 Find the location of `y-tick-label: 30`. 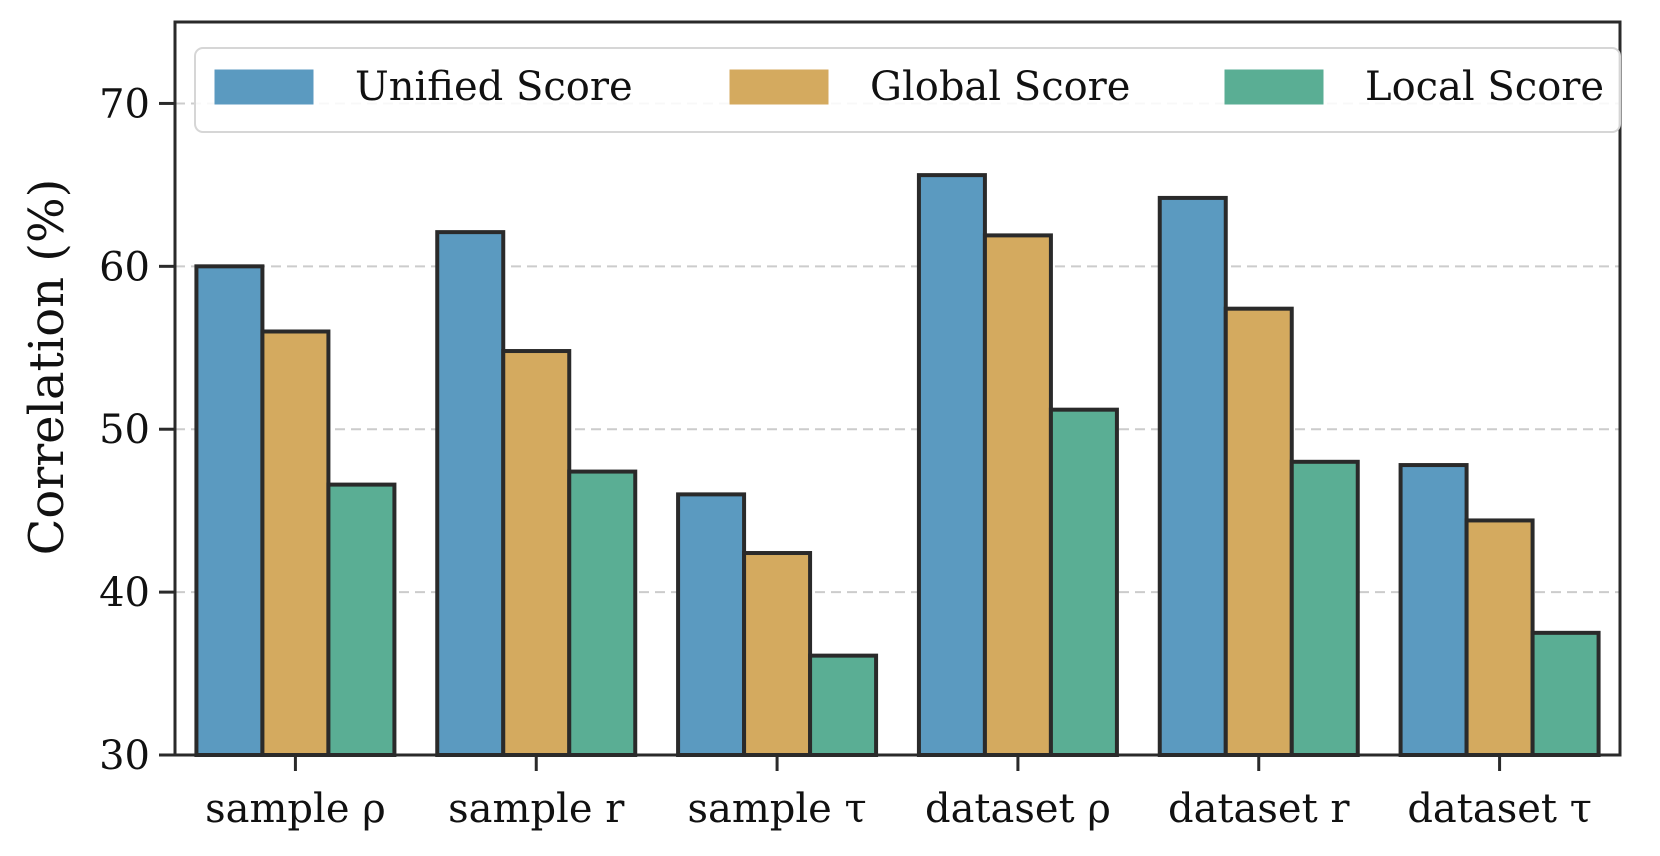

y-tick-label: 30 is located at coordinates (124, 756).